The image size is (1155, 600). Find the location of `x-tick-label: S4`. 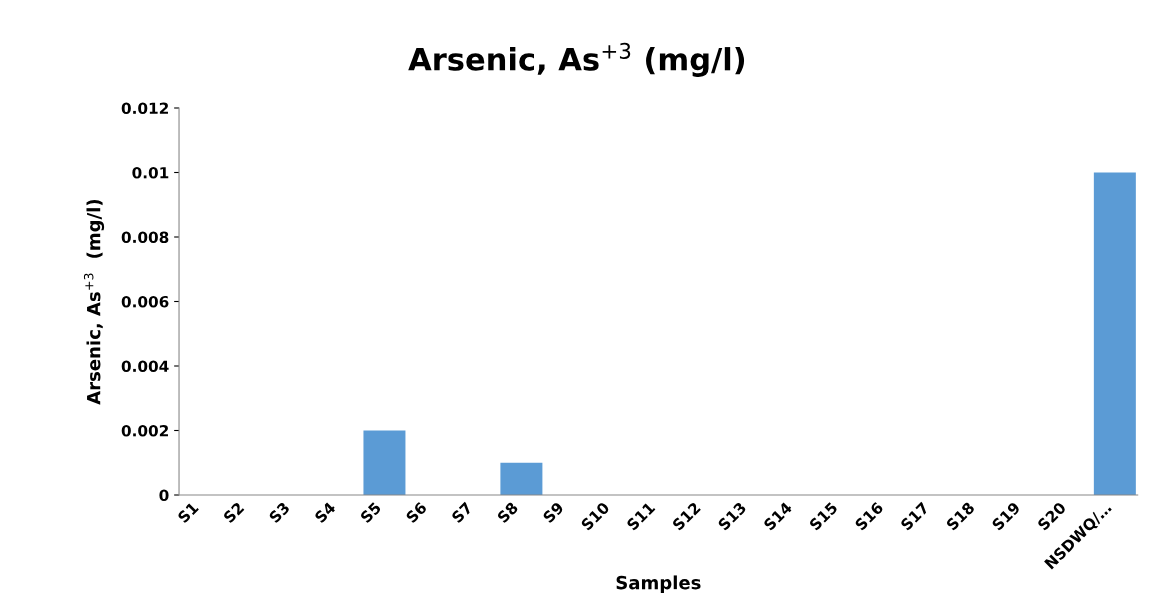

x-tick-label: S4 is located at coordinates (325, 512).